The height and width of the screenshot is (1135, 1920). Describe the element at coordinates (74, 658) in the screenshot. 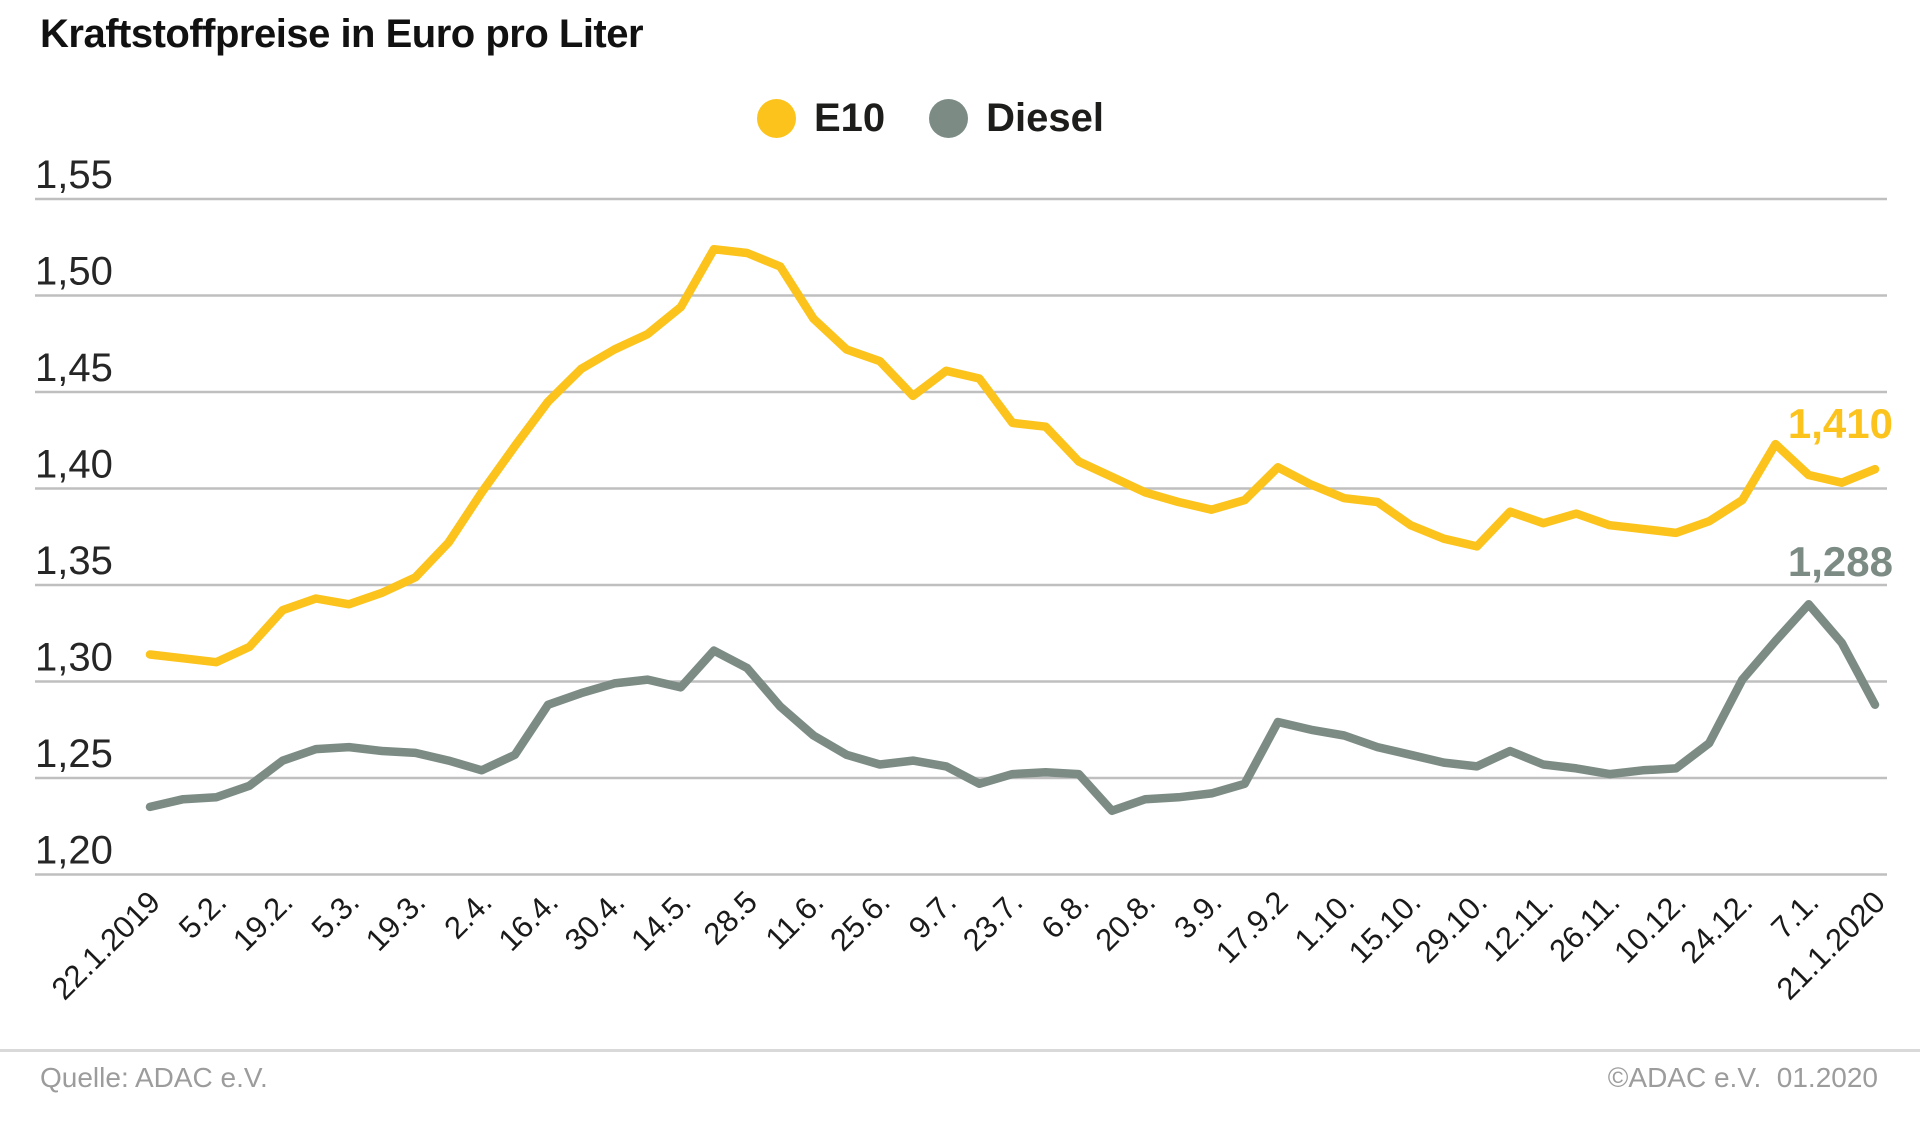

I see `y-axis-tick-label: 1,30` at that location.